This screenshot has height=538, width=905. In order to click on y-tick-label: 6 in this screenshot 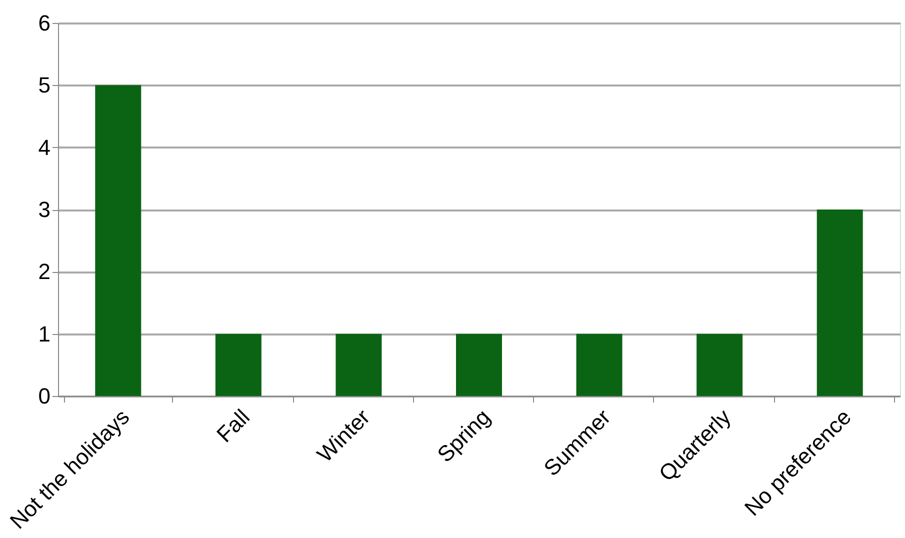, I will do `click(44, 23)`.